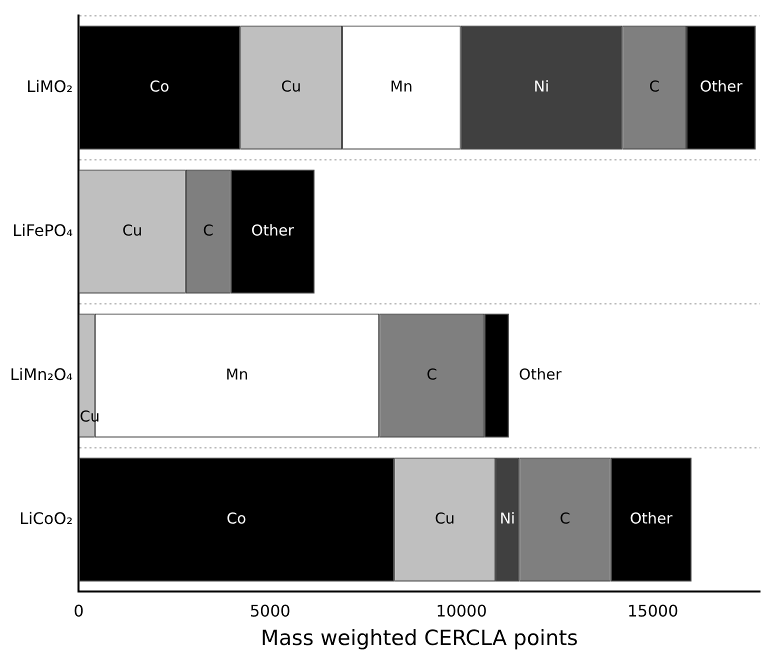  I want to click on y-tick-label: LiCoO₂, so click(46, 518).